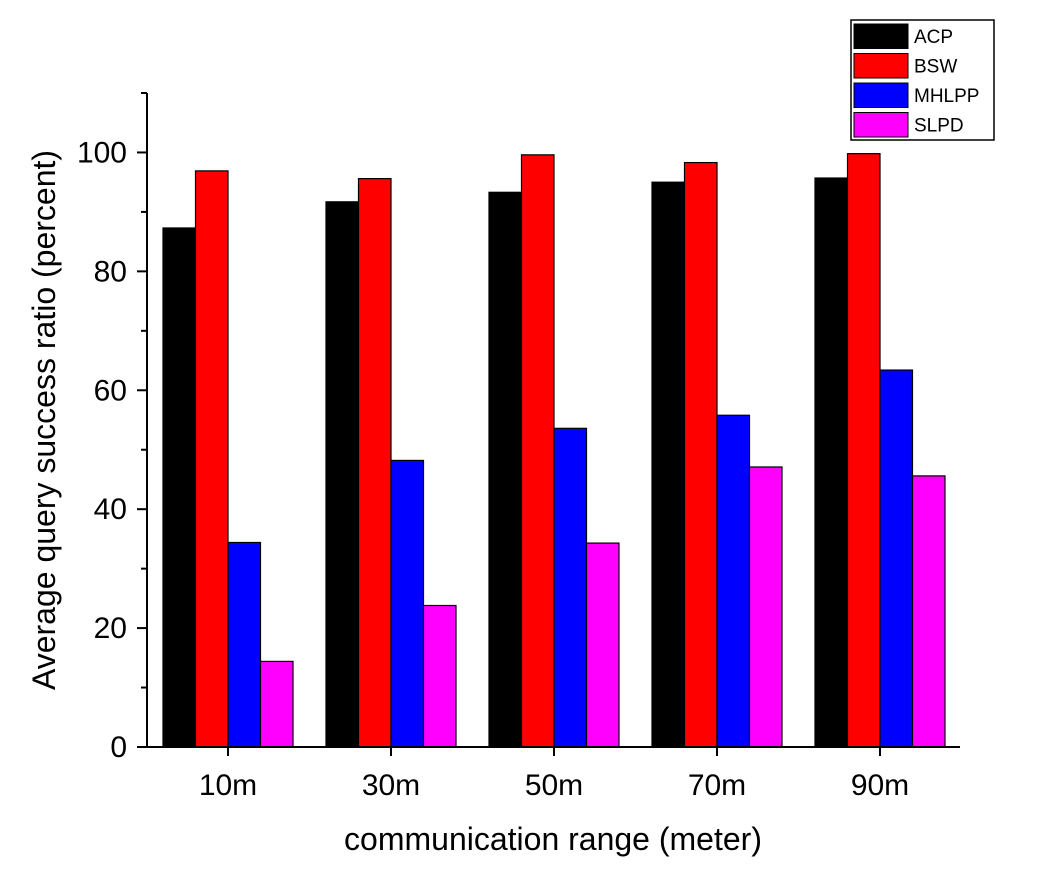  I want to click on y-tick-label: 40, so click(110, 509).